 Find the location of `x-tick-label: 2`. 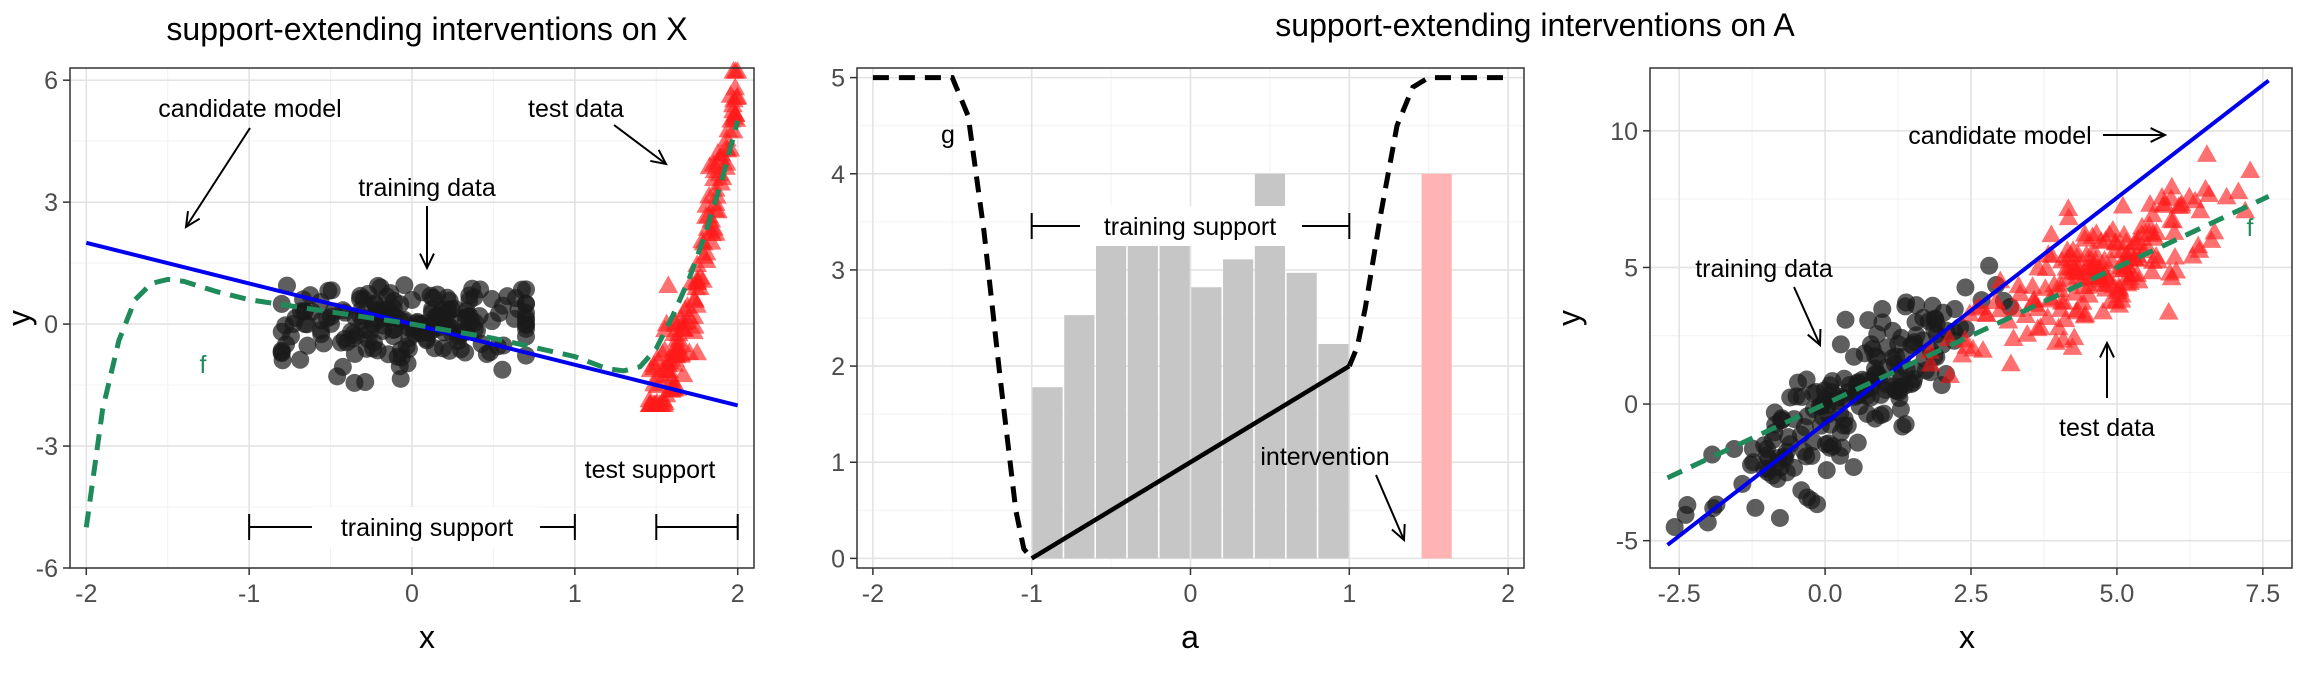

x-tick-label: 2 is located at coordinates (1508, 594).